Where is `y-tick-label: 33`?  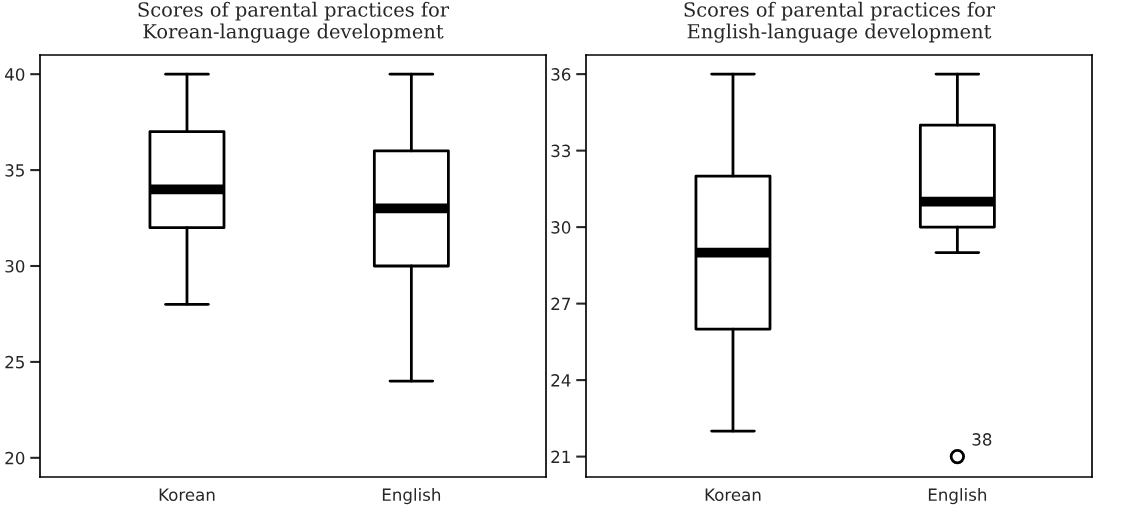 y-tick-label: 33 is located at coordinates (561, 151).